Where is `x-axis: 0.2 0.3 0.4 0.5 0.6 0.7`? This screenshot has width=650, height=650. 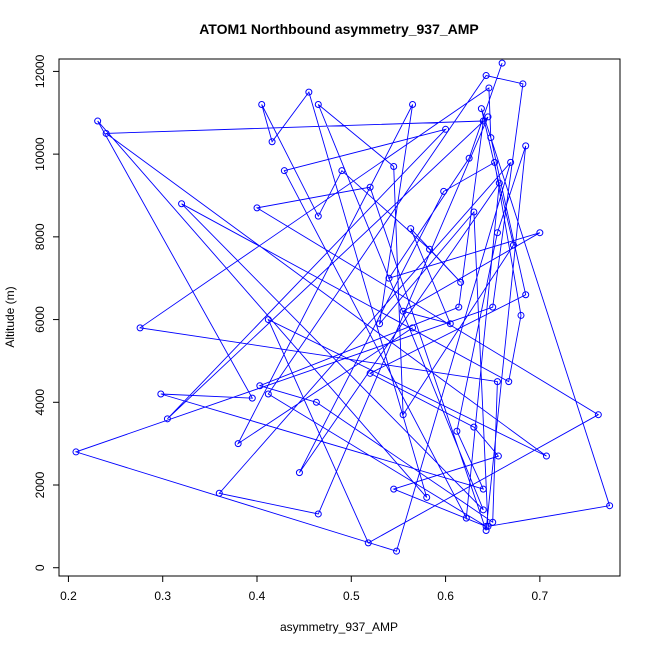 x-axis: 0.2 0.3 0.4 0.5 0.6 0.7 is located at coordinates (304, 589).